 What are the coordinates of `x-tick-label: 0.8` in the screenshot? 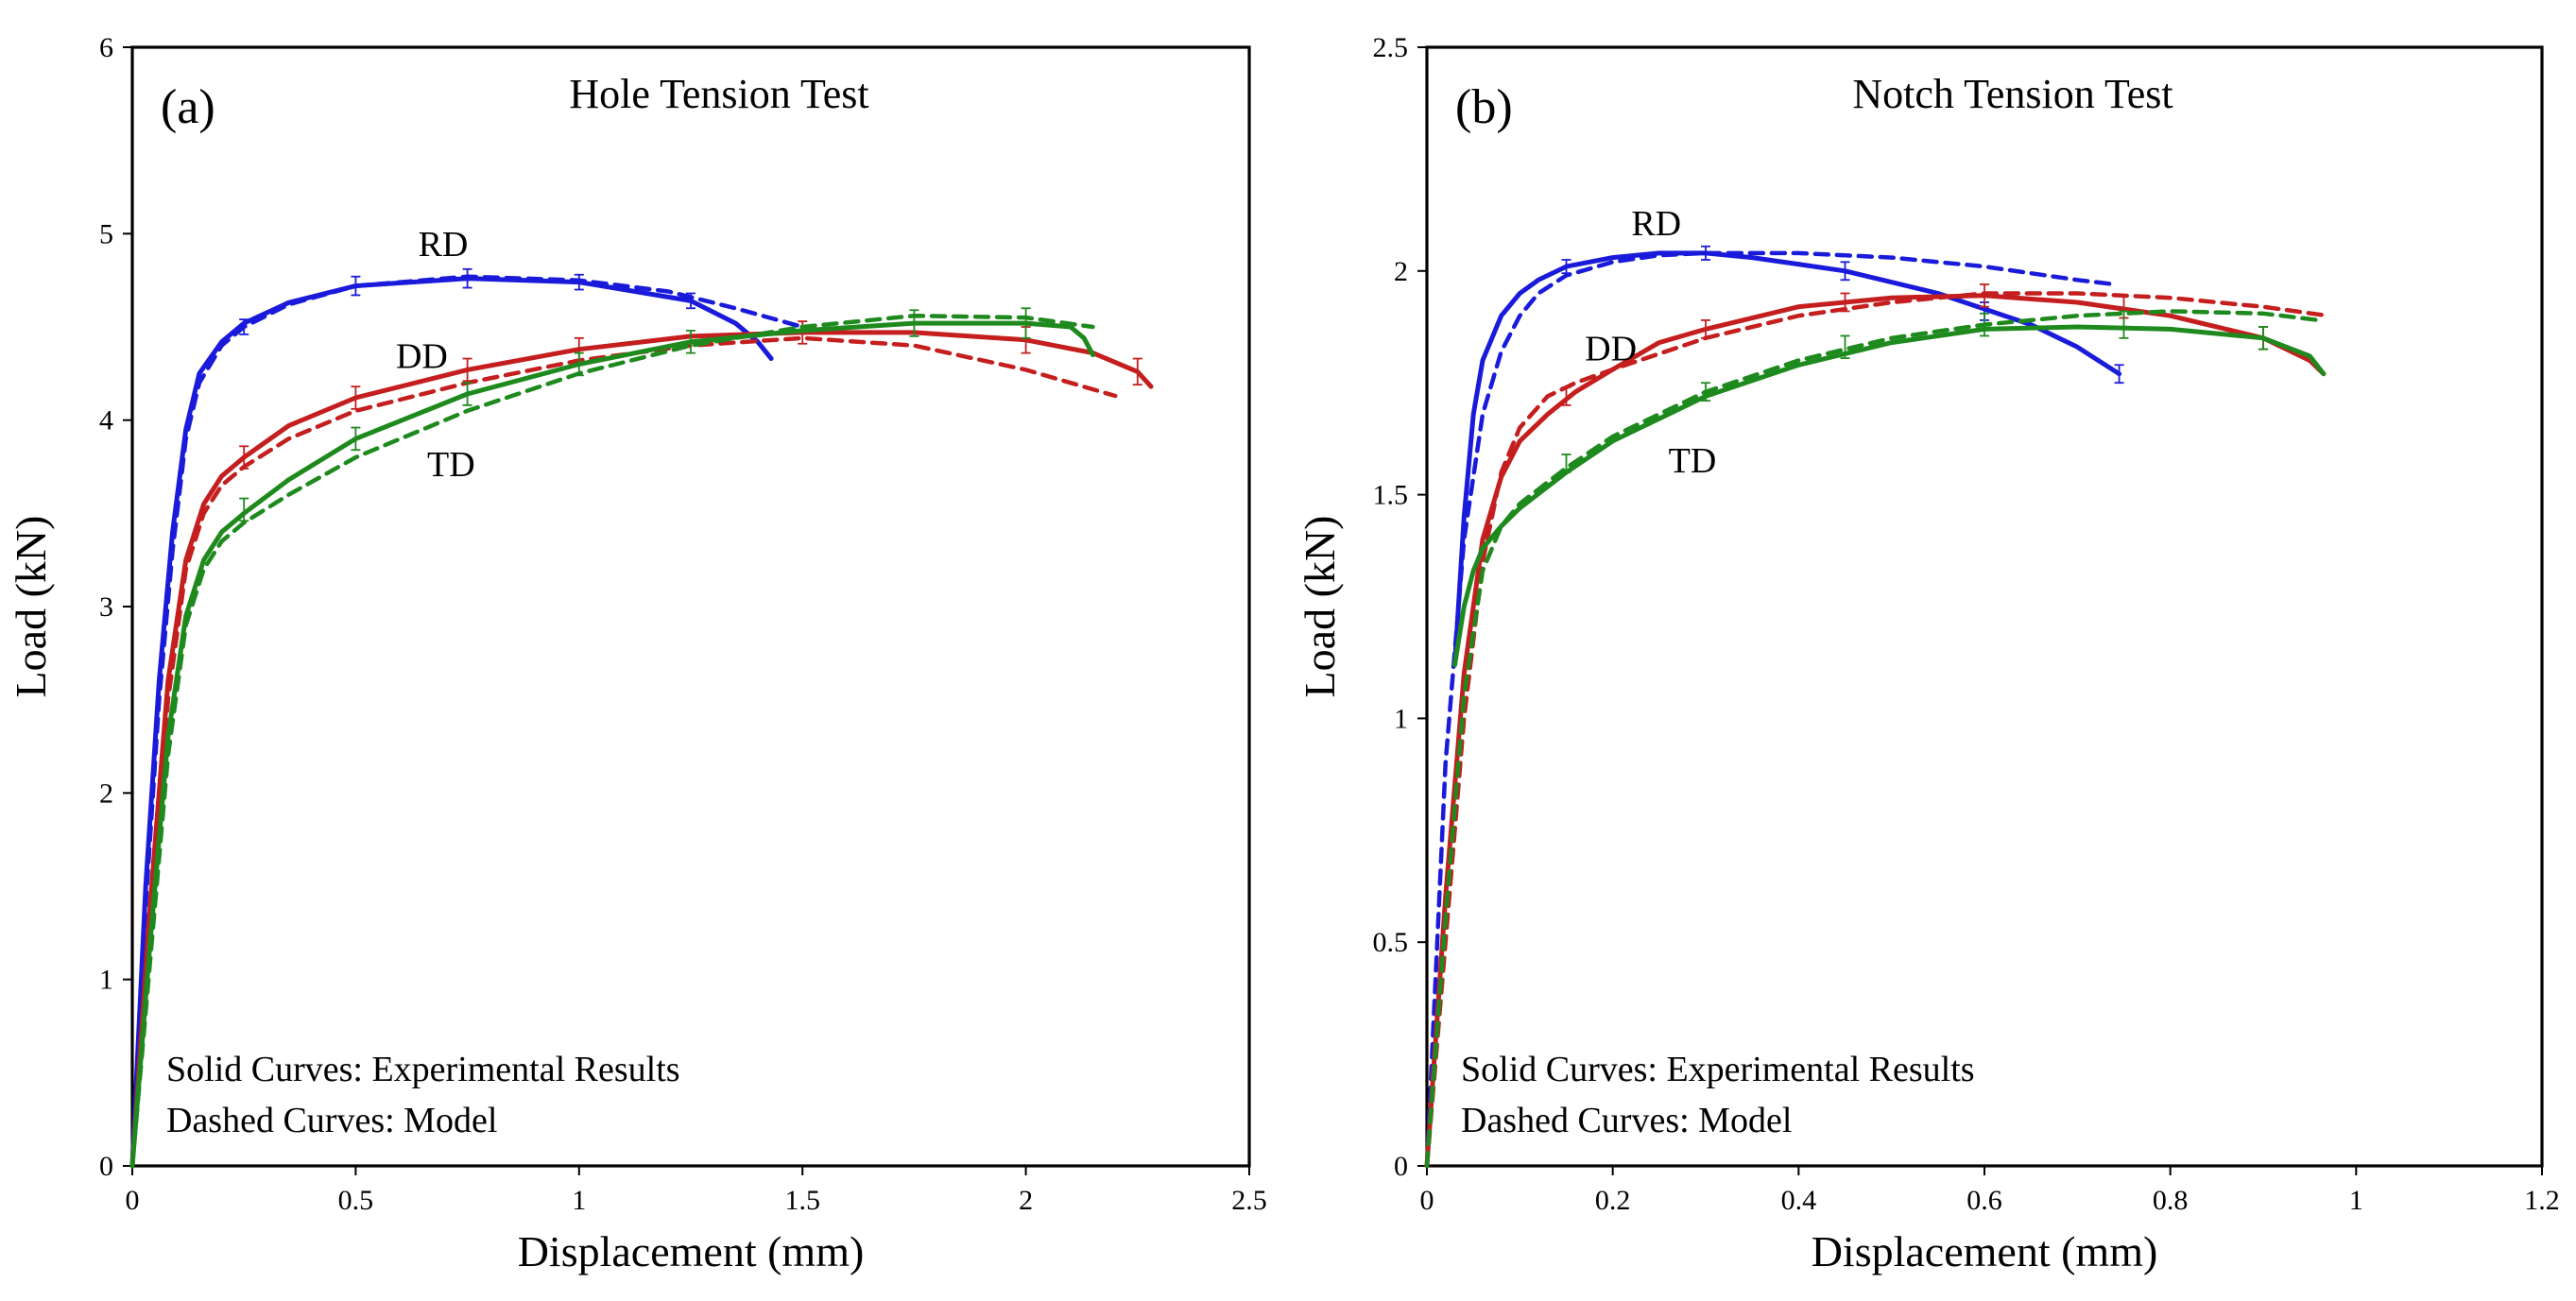 It's located at (2171, 1200).